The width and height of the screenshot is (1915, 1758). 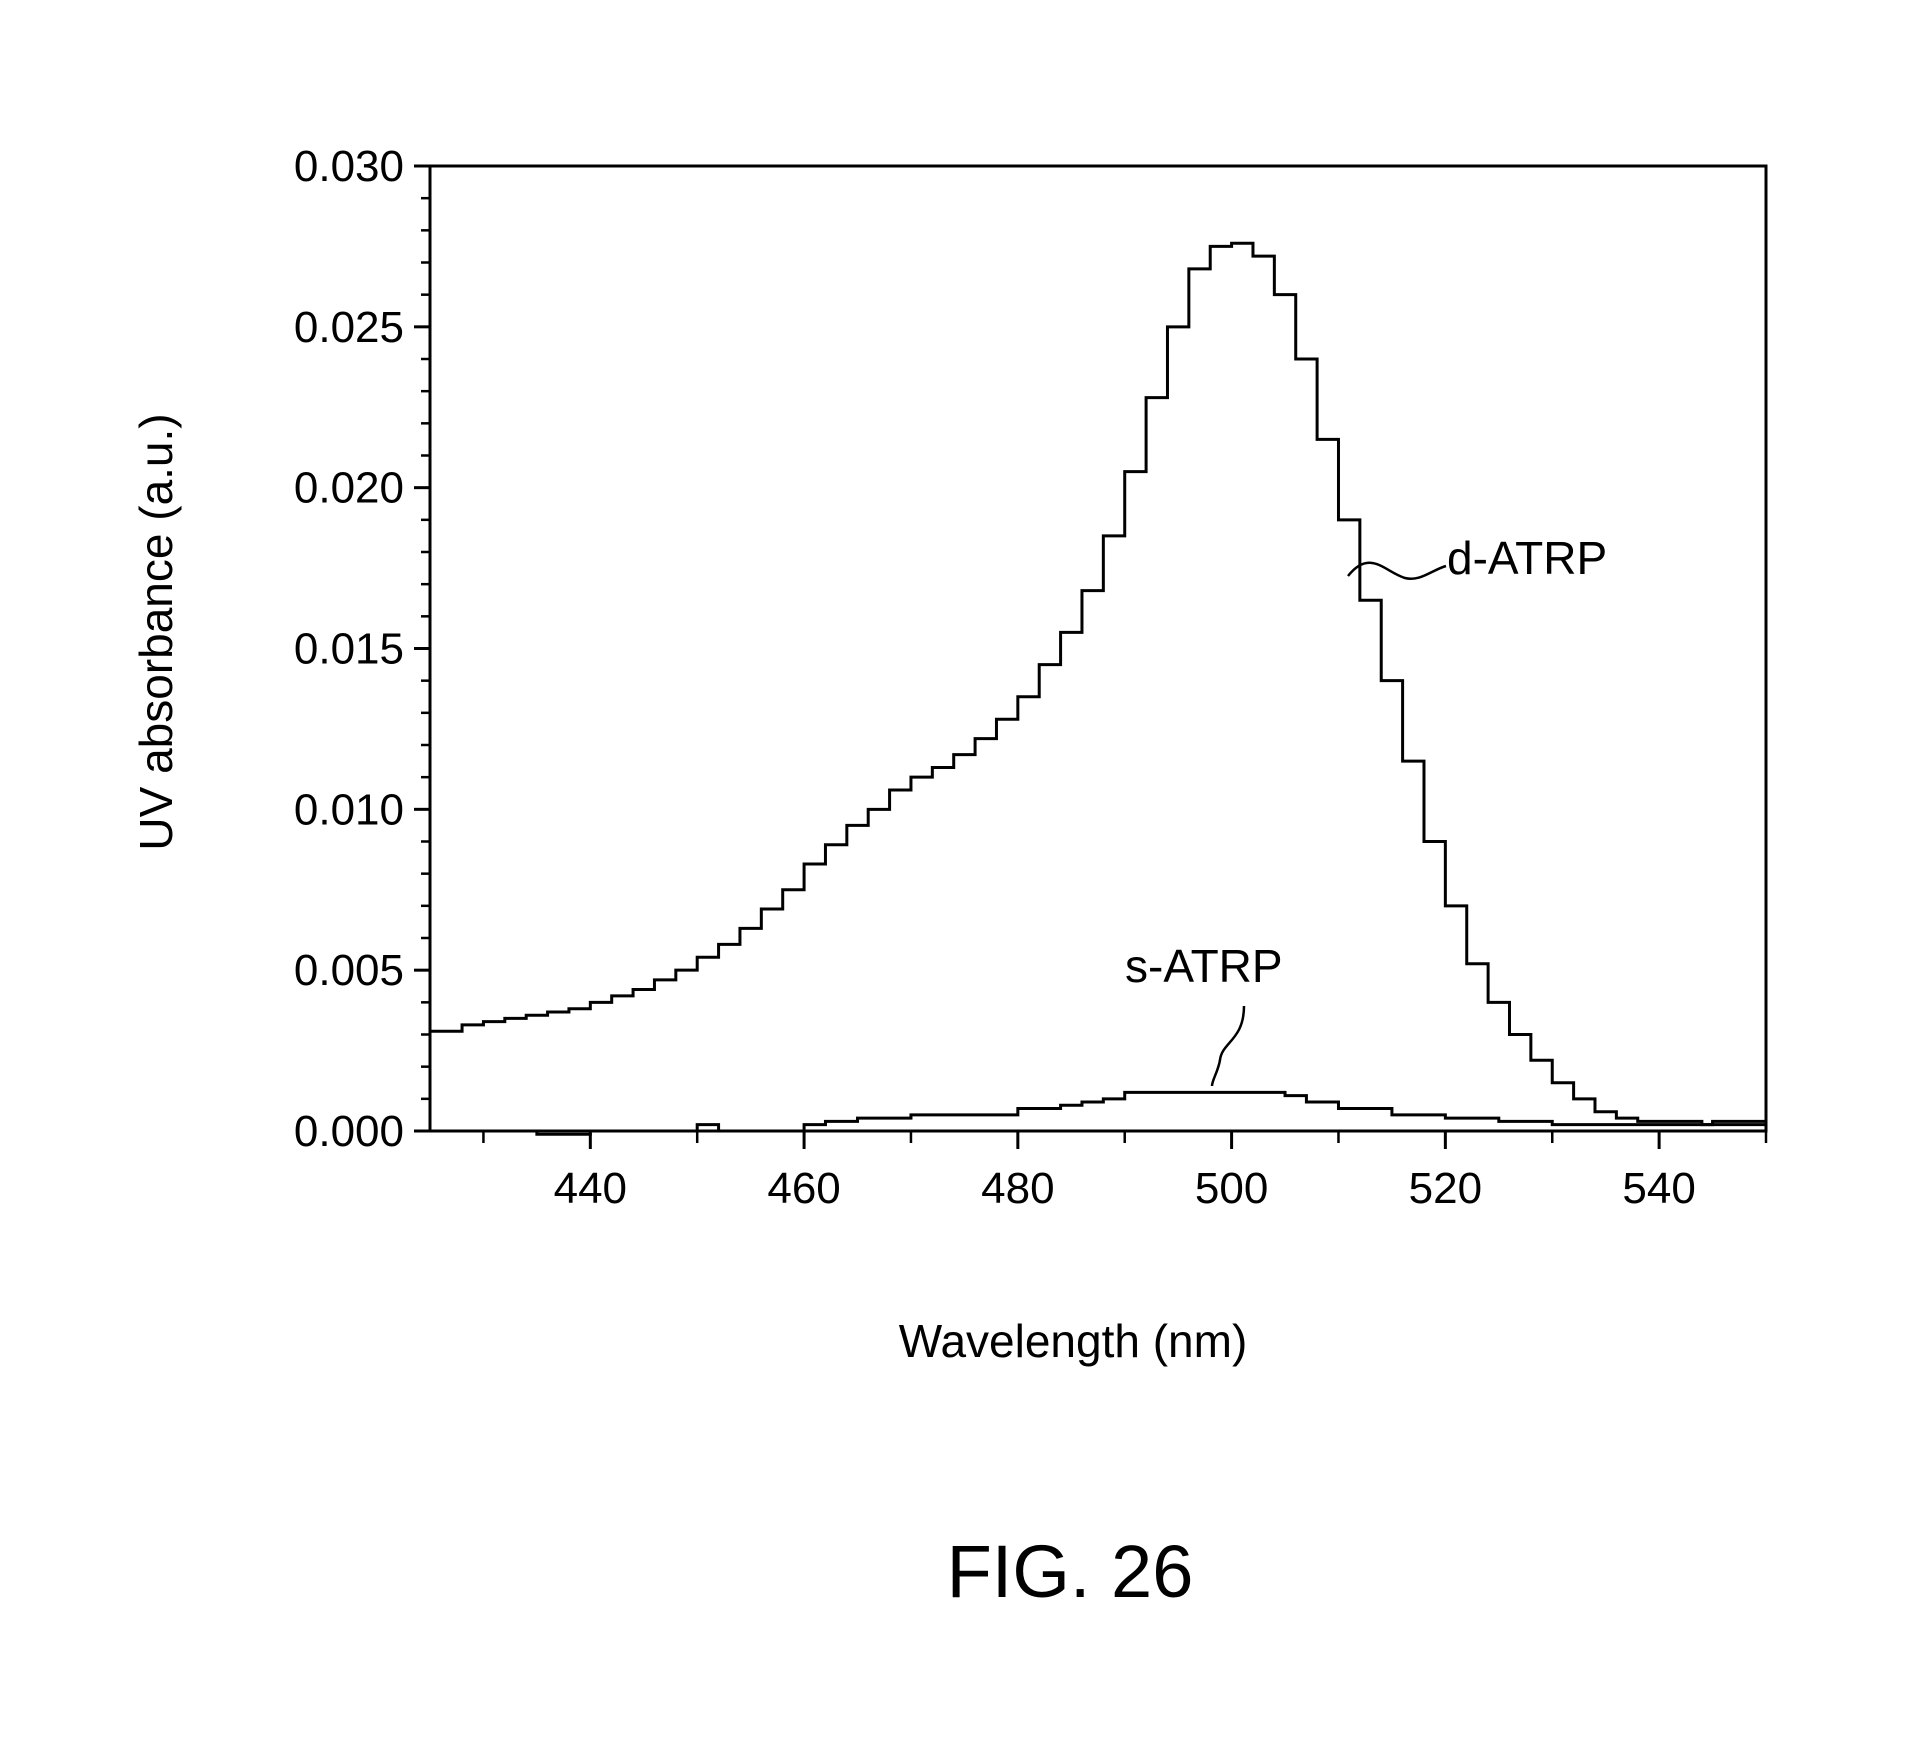 What do you see at coordinates (1445, 1188) in the screenshot?
I see `x-tick-label: 520` at bounding box center [1445, 1188].